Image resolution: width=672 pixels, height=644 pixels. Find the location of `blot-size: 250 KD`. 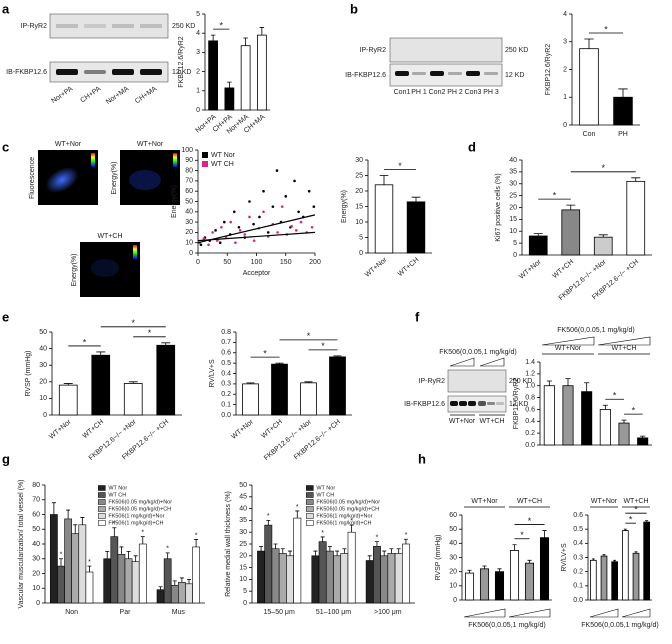

blot-size: 250 KD is located at coordinates (183, 26).